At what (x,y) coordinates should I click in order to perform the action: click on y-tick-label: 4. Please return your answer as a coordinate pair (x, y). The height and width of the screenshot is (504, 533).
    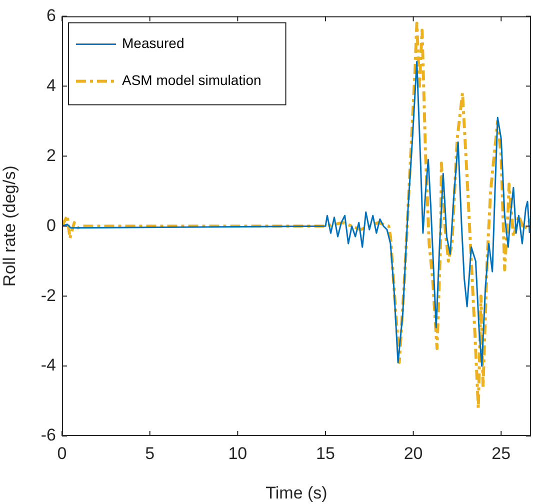
    Looking at the image, I should click on (51, 85).